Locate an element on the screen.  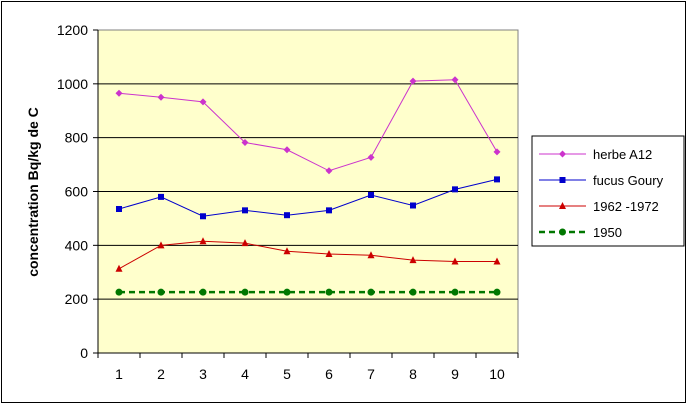
legend-item: 1950 is located at coordinates (580, 232).